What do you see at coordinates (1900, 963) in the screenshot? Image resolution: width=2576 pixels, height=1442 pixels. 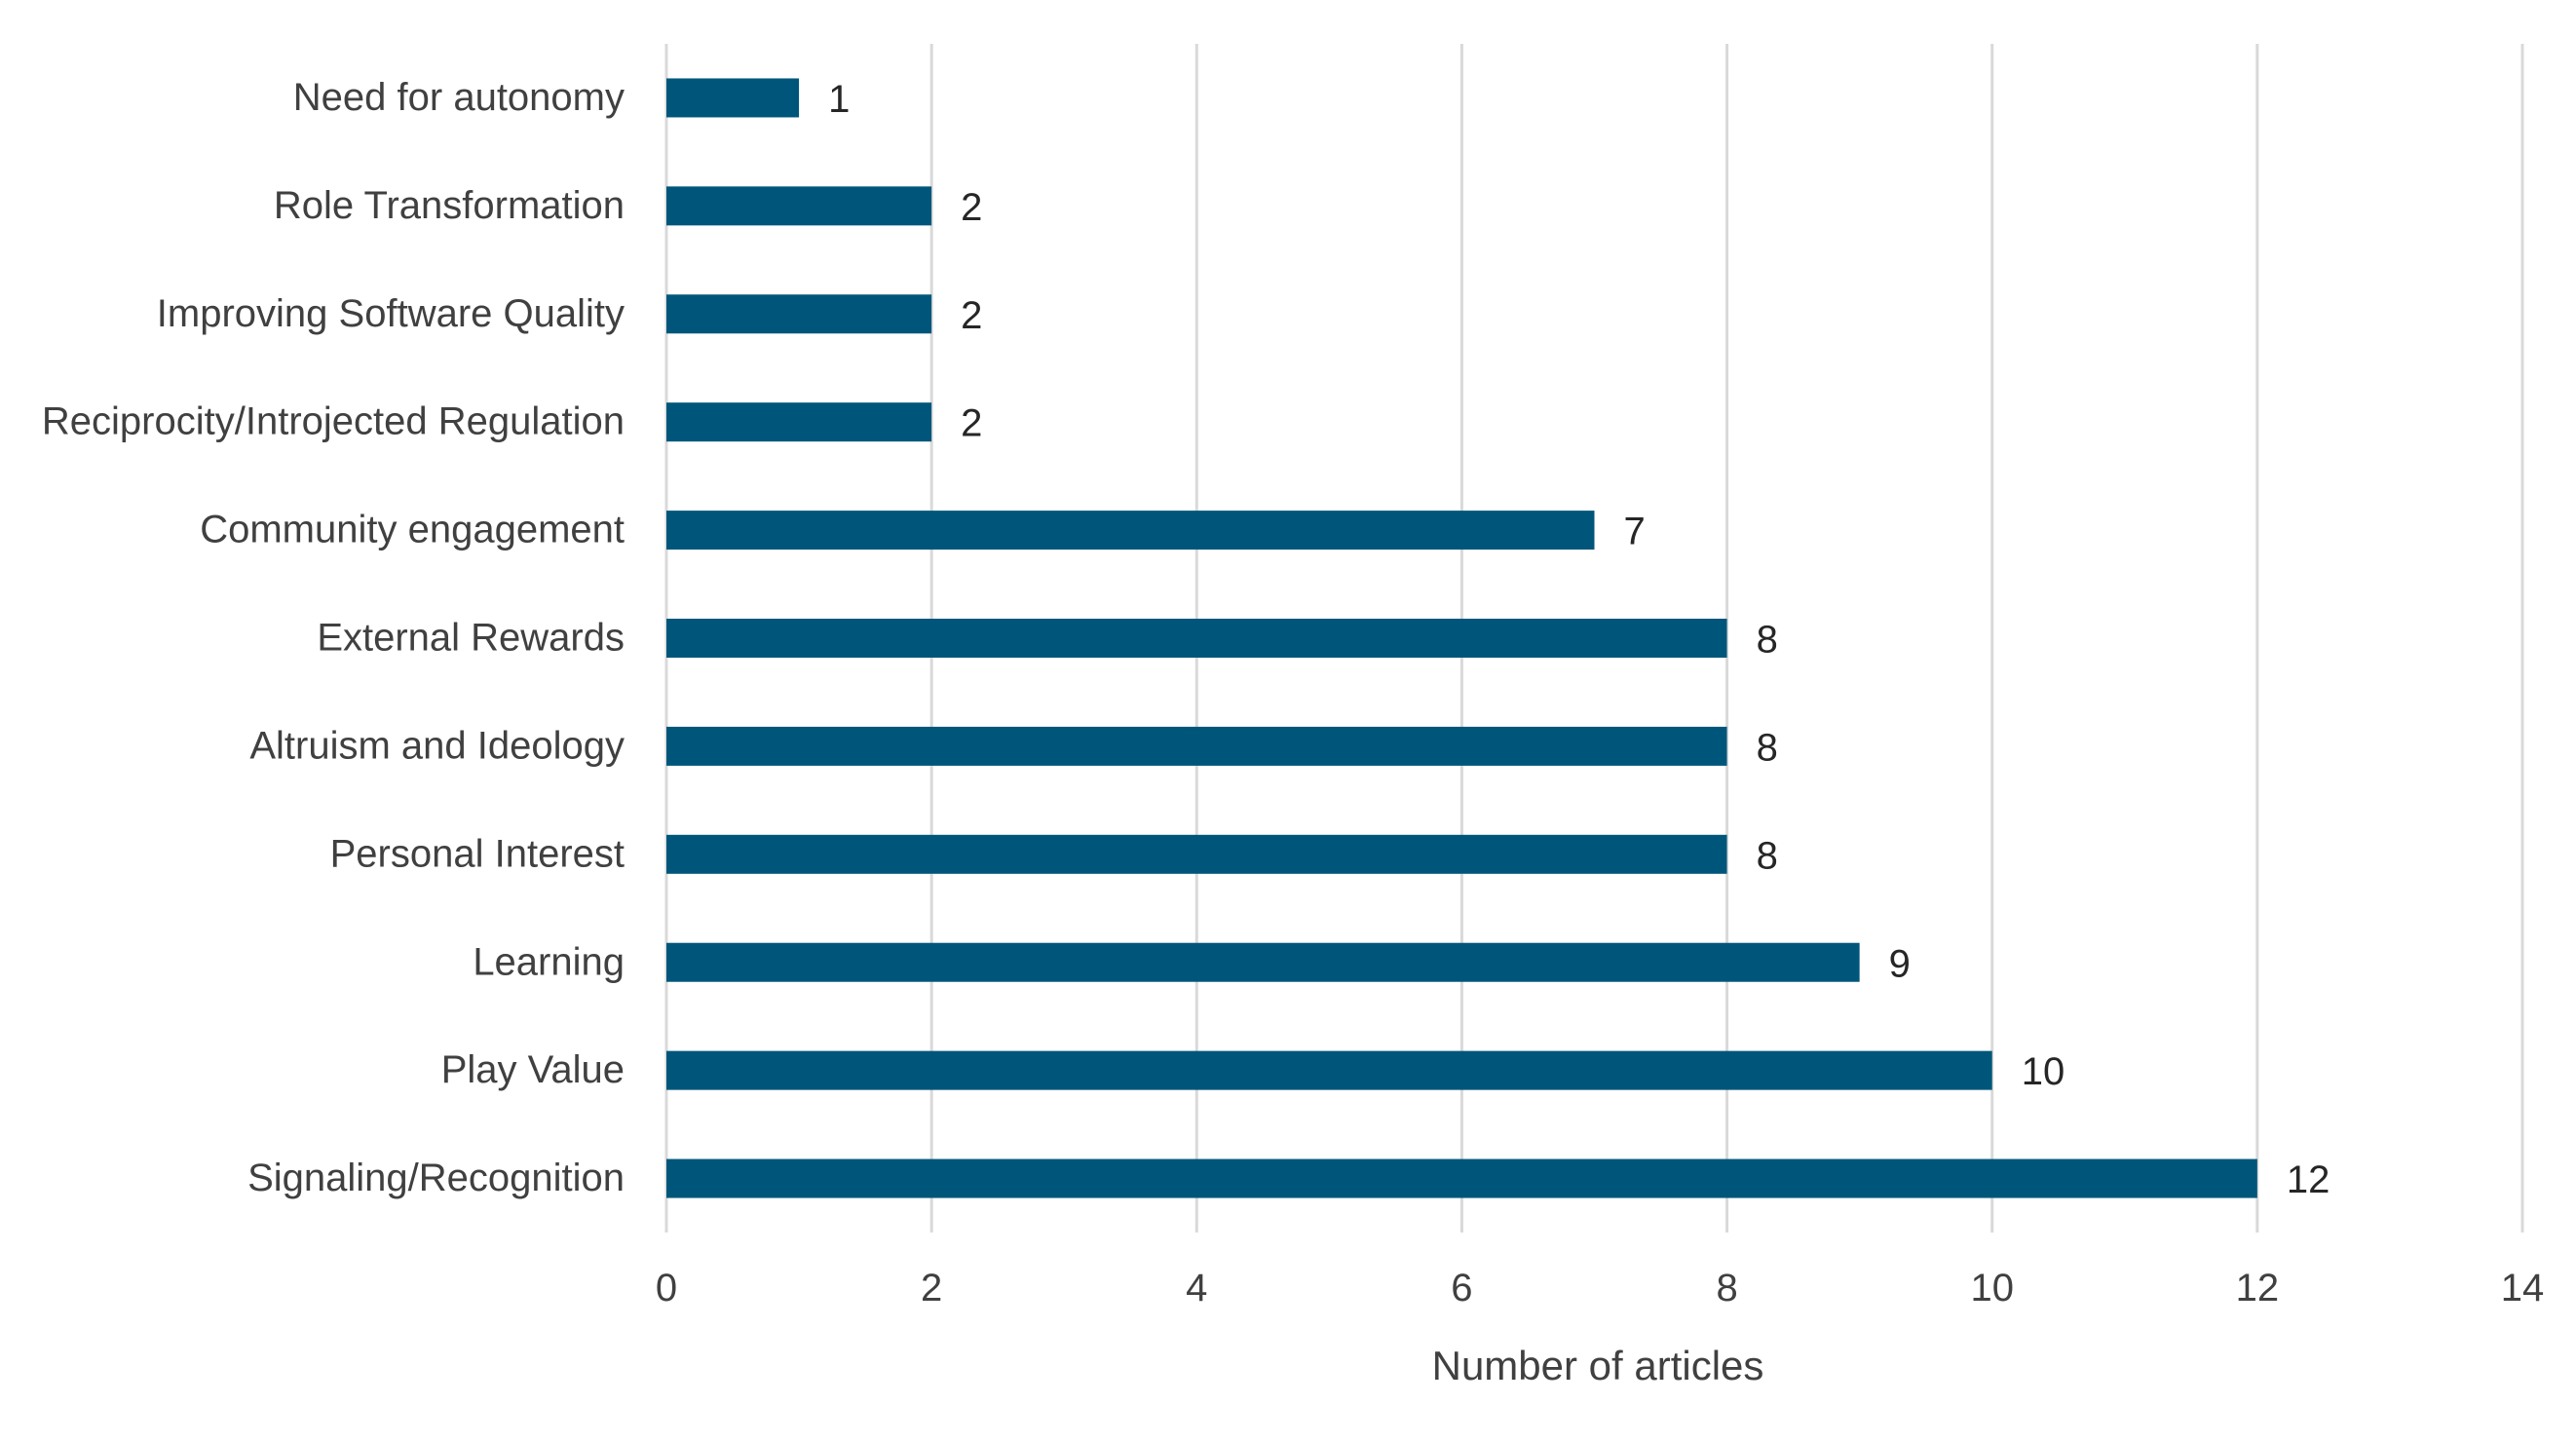 I see `data-label: 9` at bounding box center [1900, 963].